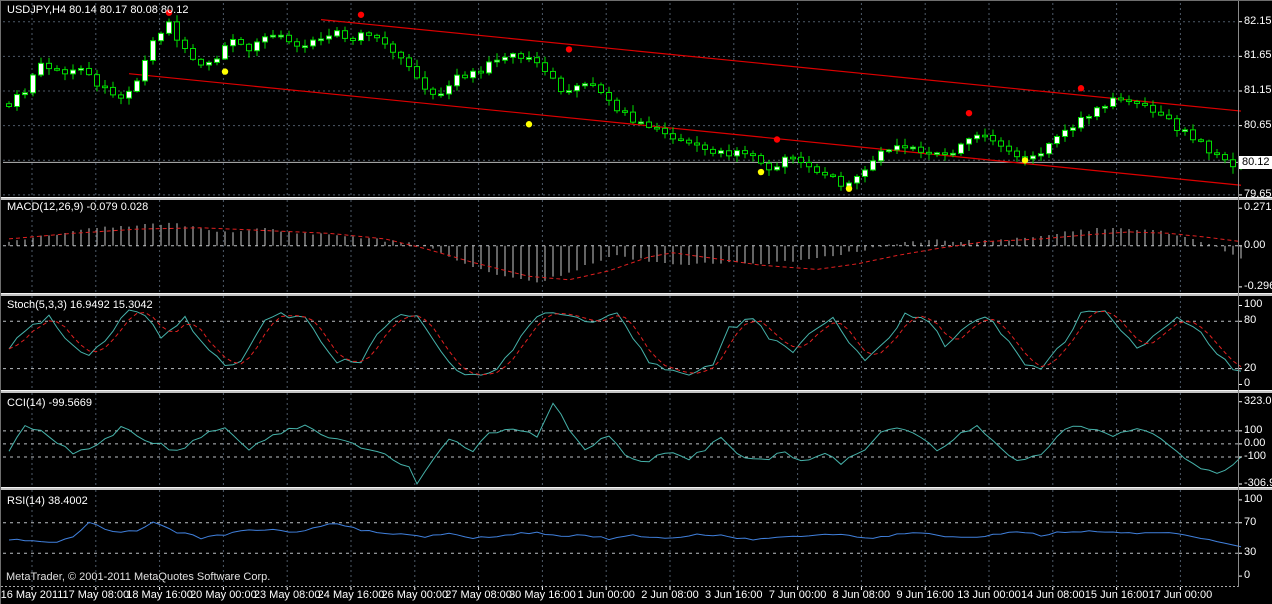 This screenshot has width=1272, height=604. Describe the element at coordinates (98, 10) in the screenshot. I see `symbol-title: USDJPY,H4 80.14 80.17 80.08 80.12` at that location.